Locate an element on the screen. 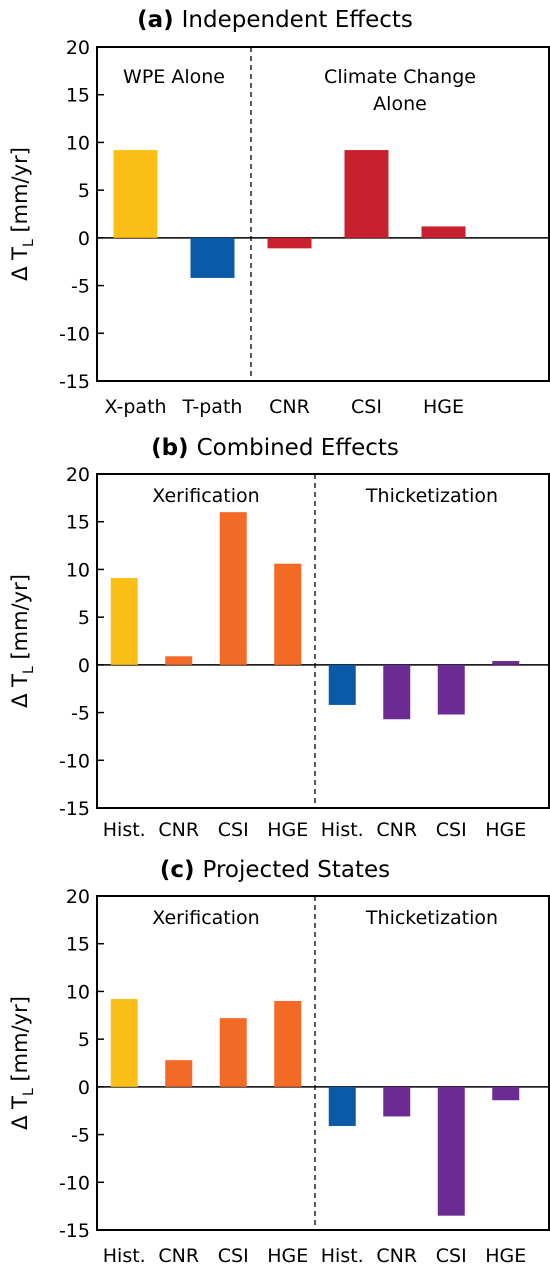  group-label: WPE Alone is located at coordinates (174, 77).